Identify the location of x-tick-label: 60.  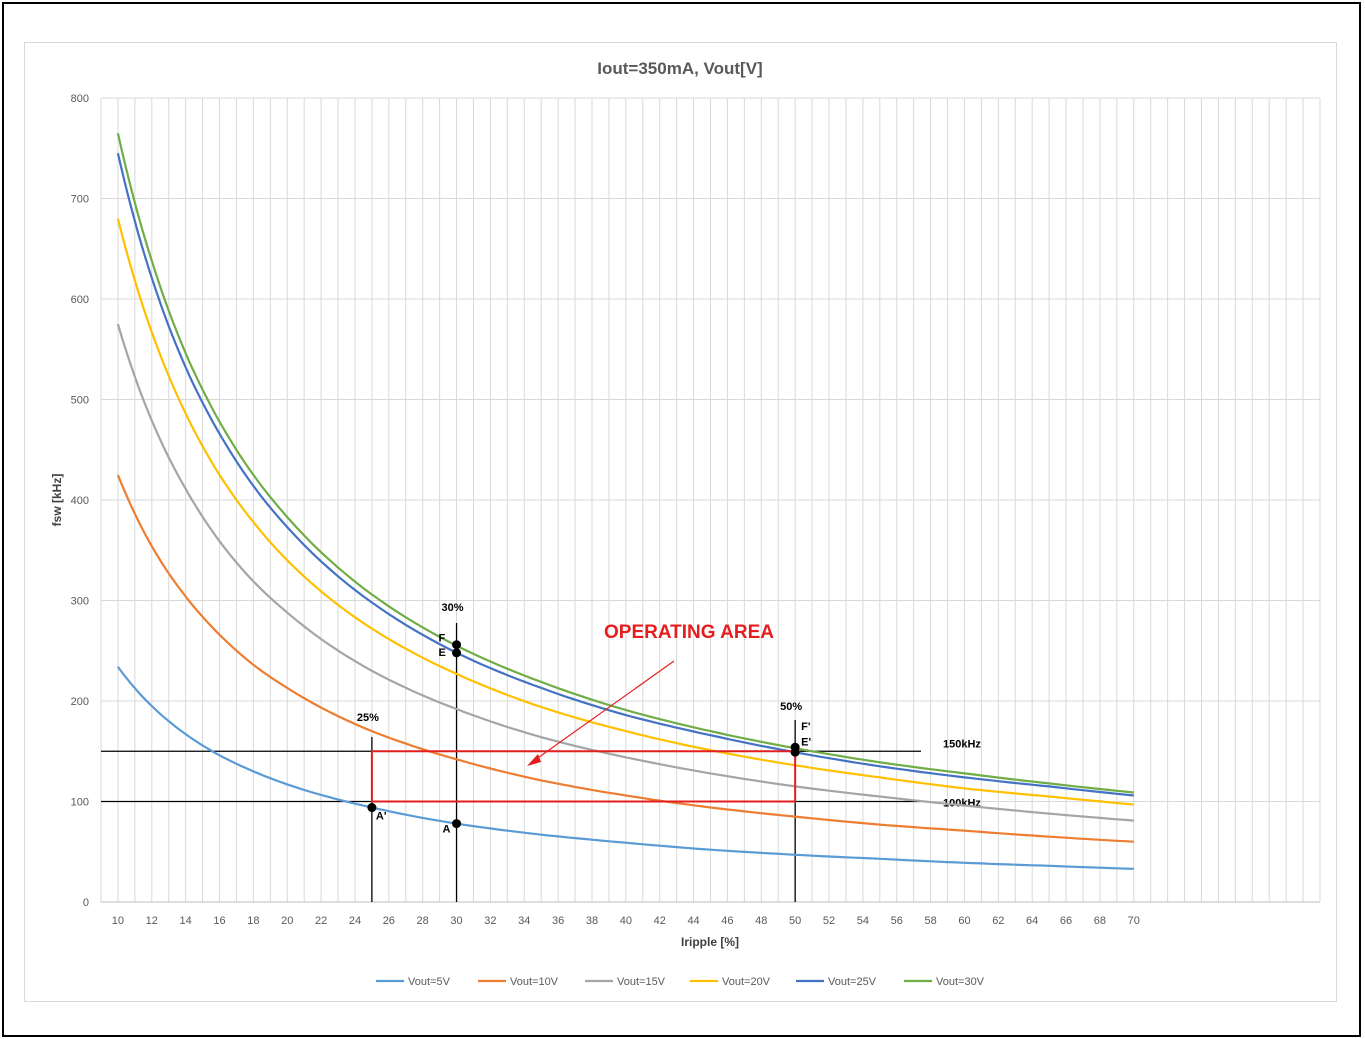
(964, 921).